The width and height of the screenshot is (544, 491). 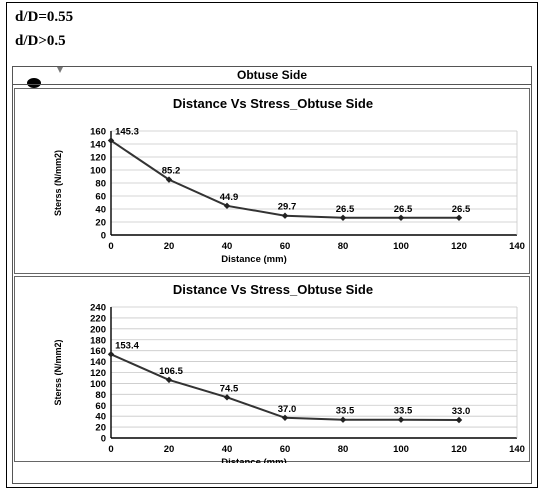 What do you see at coordinates (272, 84) in the screenshot?
I see `section-divider` at bounding box center [272, 84].